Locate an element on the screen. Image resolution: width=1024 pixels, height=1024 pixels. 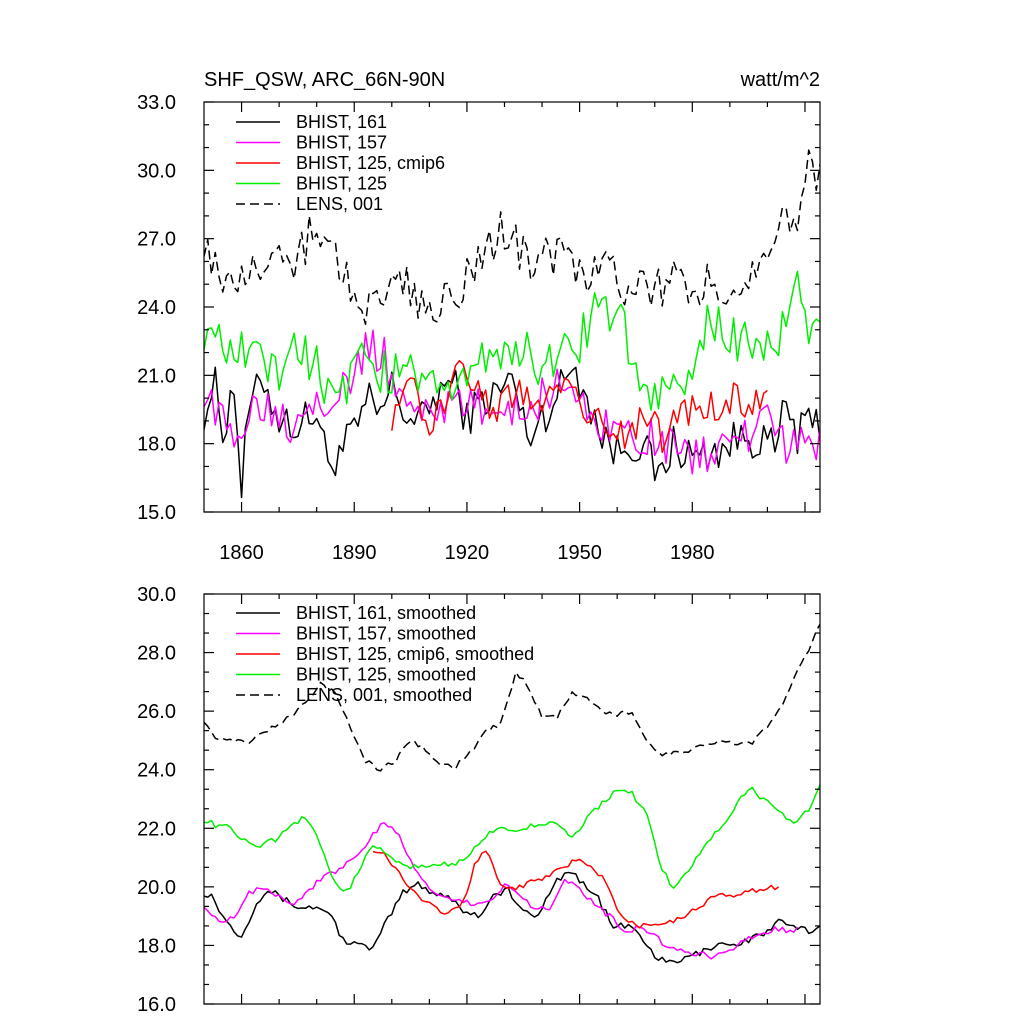
legend-label: BHIST, 125, smoothed is located at coordinates (386, 675).